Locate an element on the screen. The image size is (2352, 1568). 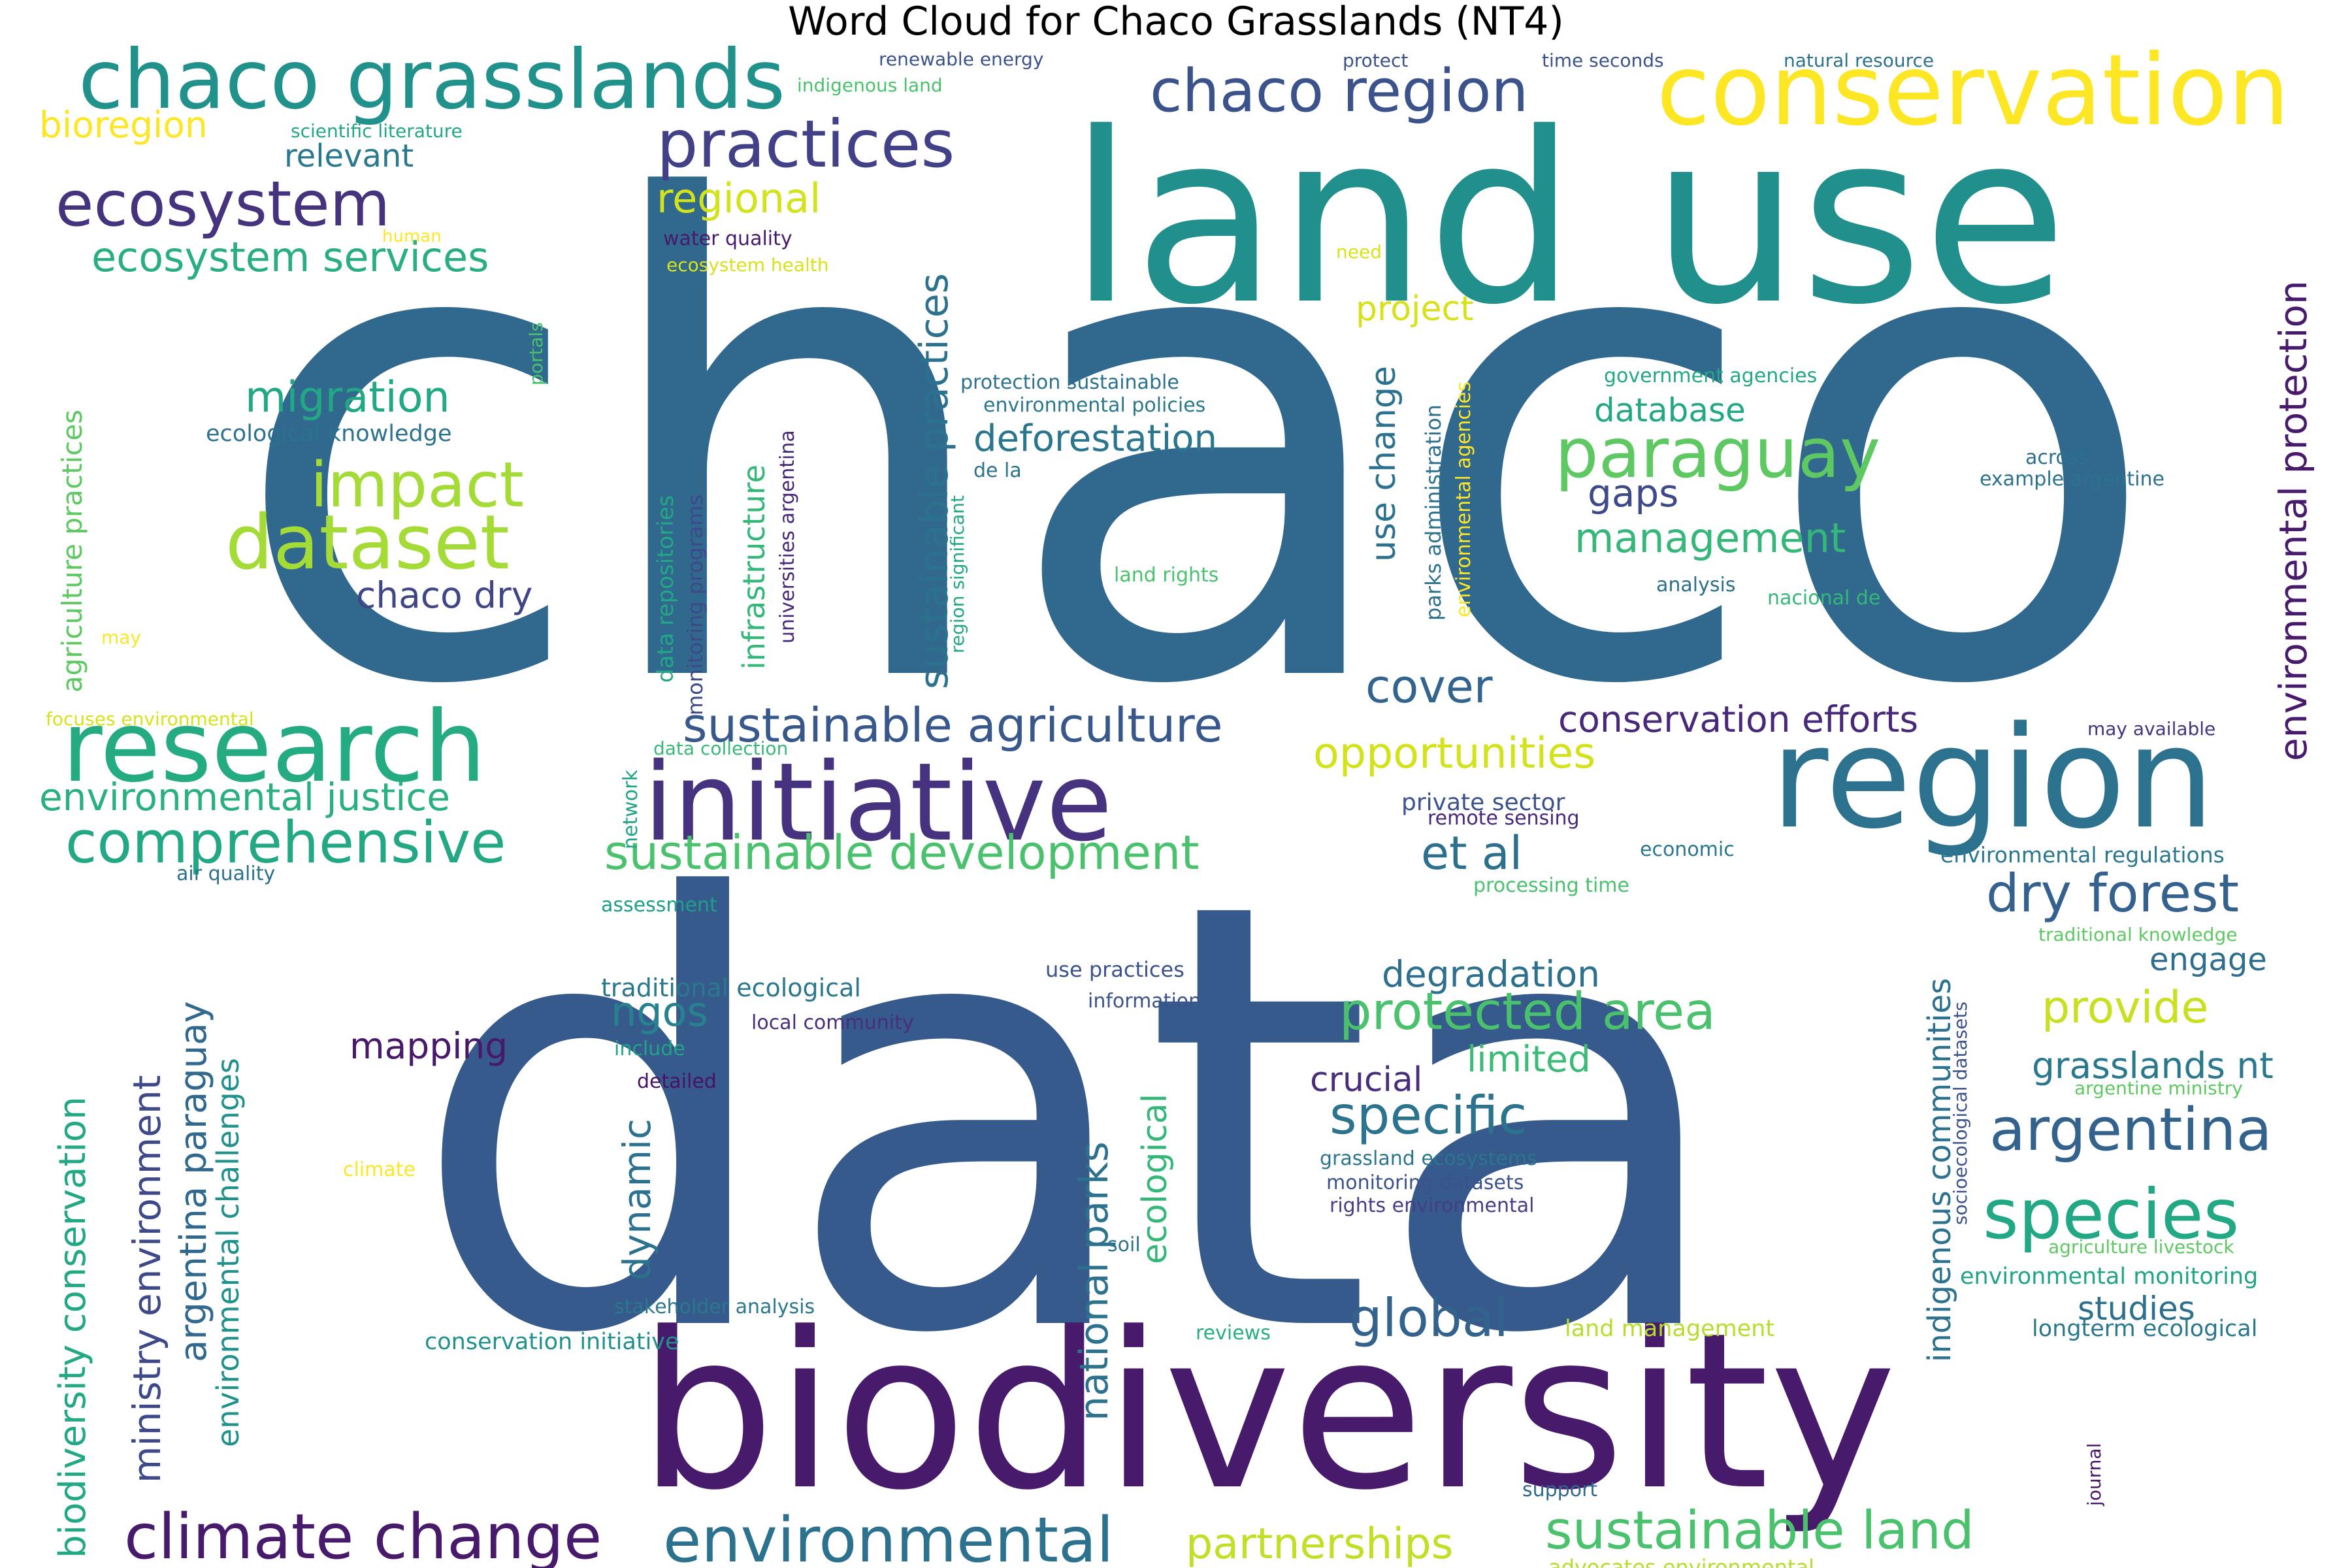
word-ngos: ngos is located at coordinates (659, 1012).